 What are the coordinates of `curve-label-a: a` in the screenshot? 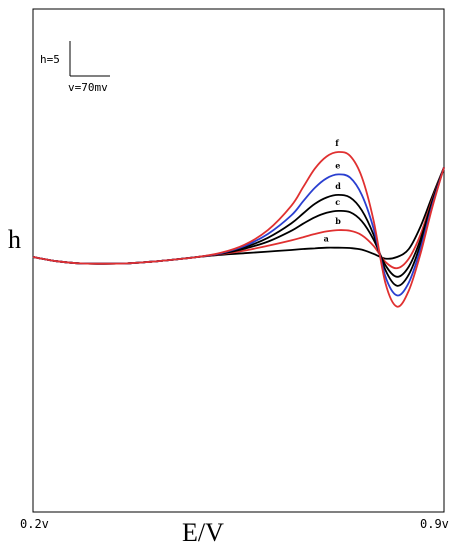 It's located at (326, 239).